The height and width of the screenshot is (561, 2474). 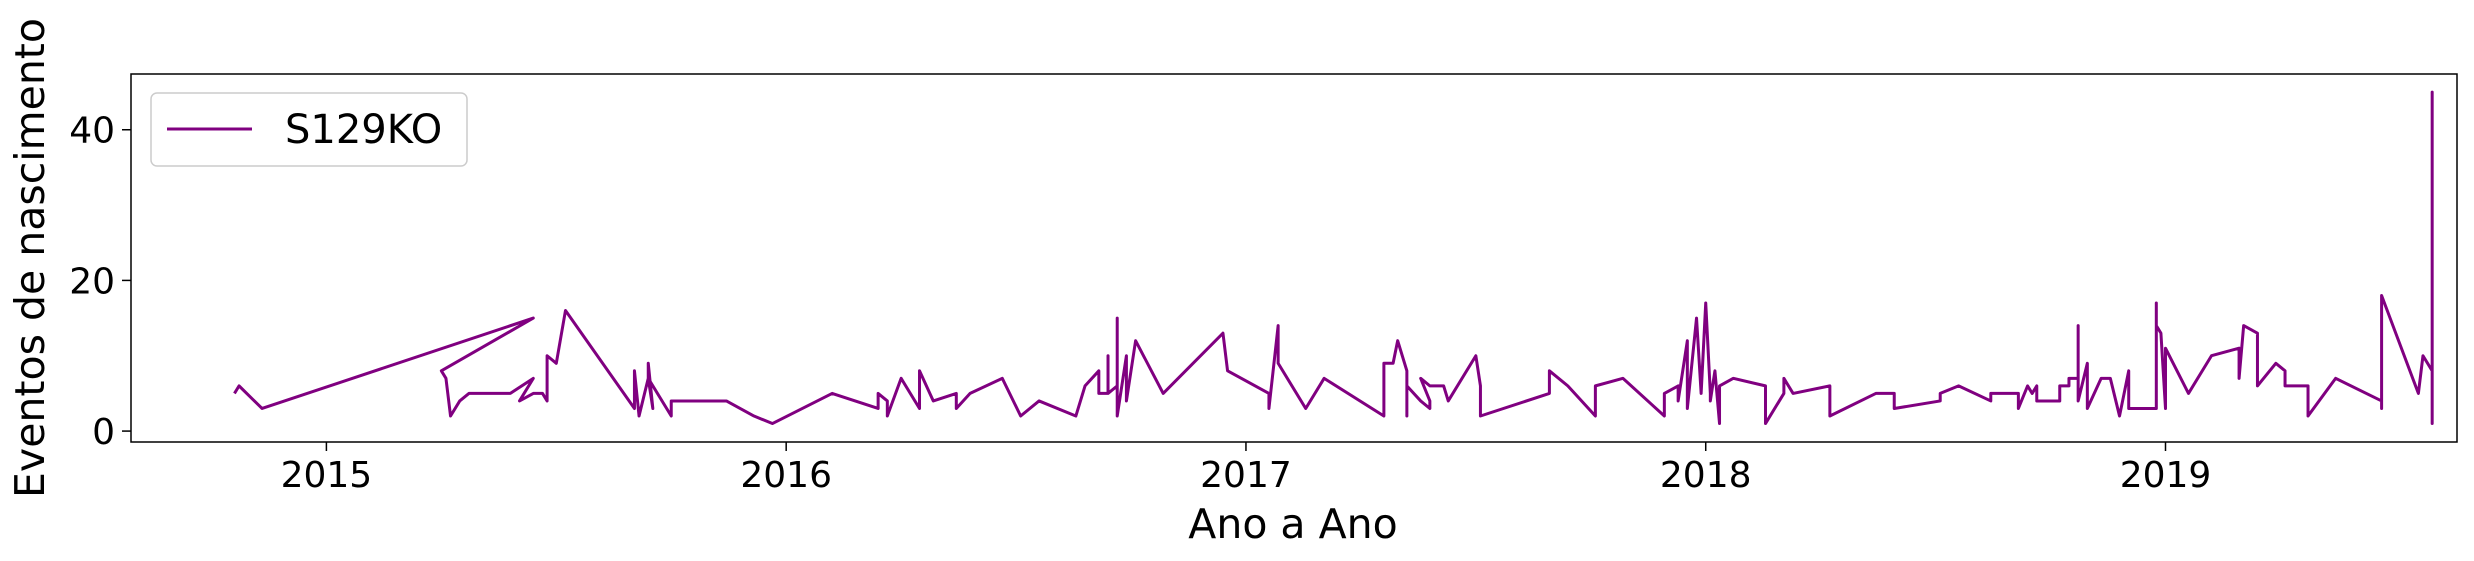 I want to click on x-tick-label: 2017, so click(x=1246, y=475).